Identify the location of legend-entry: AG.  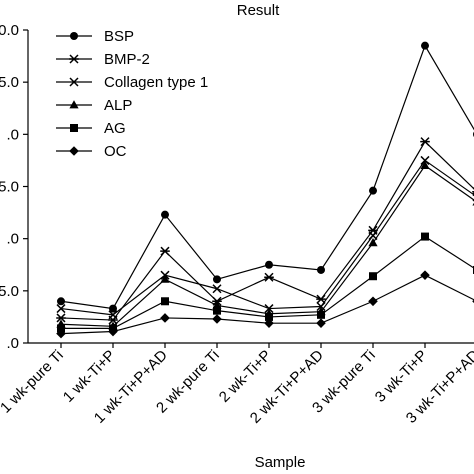
(91, 128).